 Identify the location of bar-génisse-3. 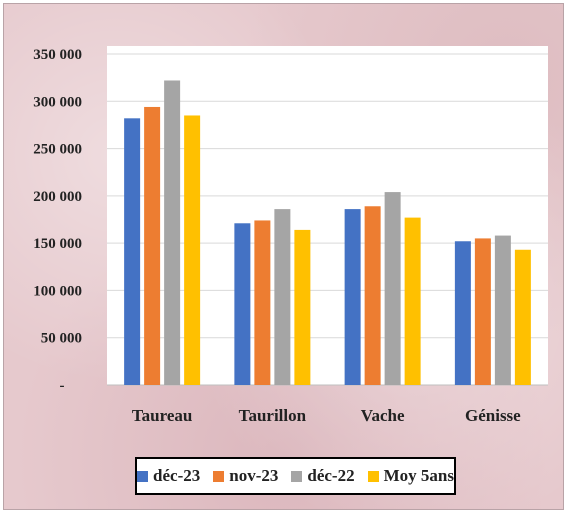
(522, 317).